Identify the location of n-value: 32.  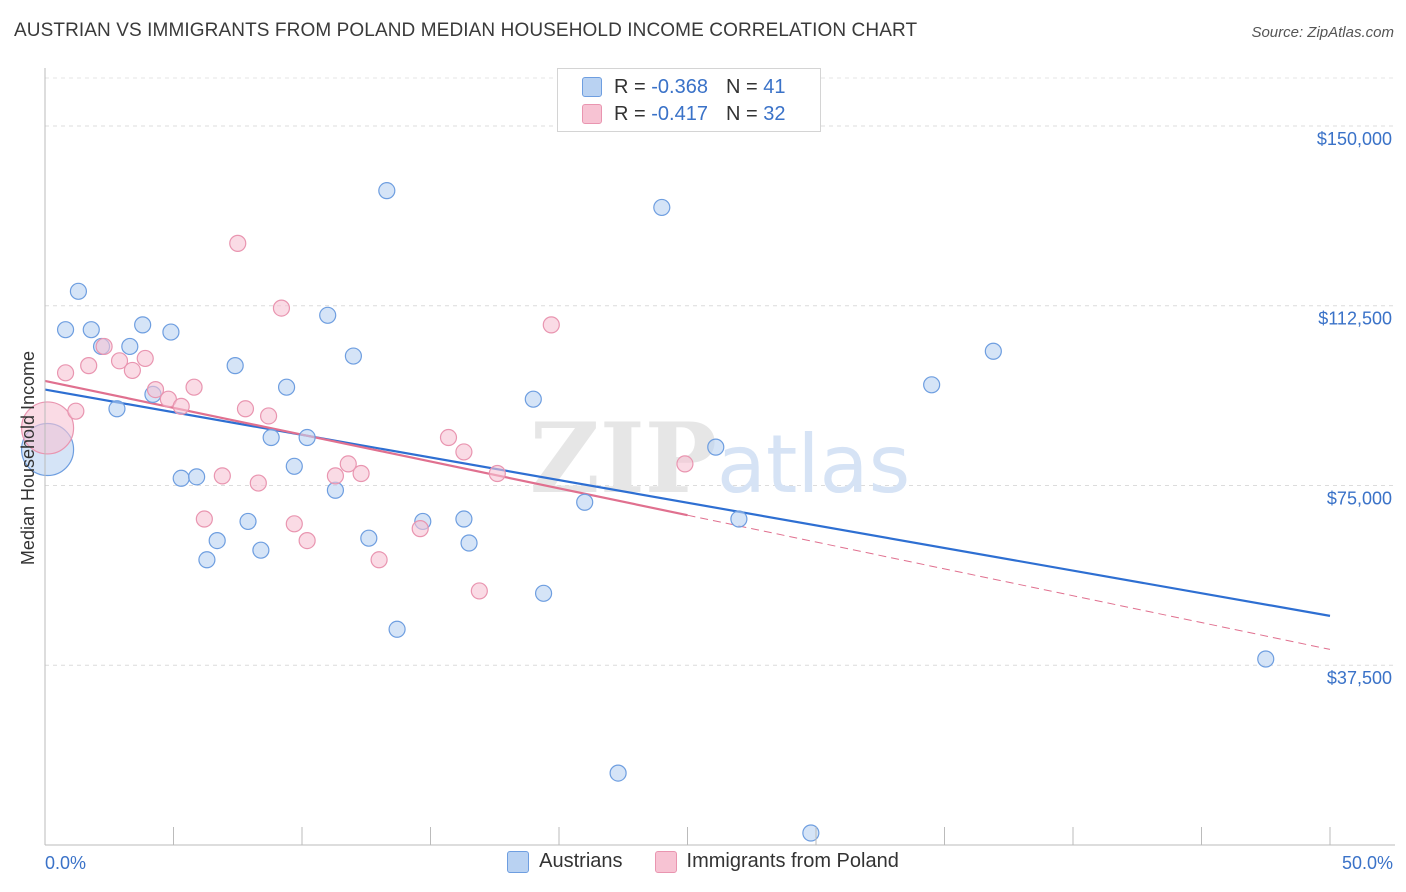
(774, 113).